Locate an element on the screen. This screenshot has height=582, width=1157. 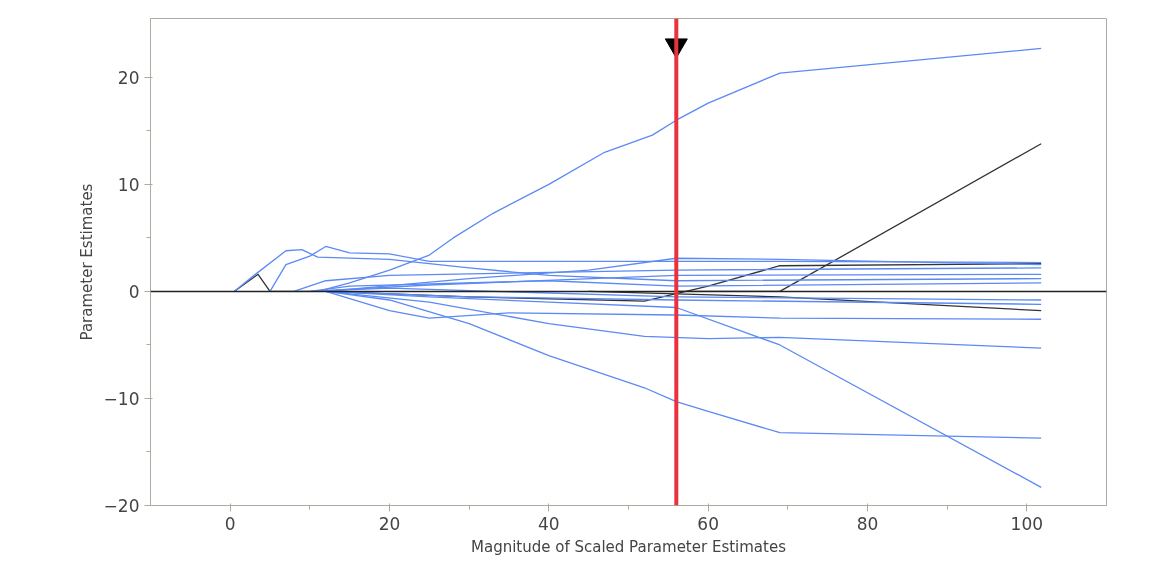
x-tick-label: 40 is located at coordinates (549, 523).